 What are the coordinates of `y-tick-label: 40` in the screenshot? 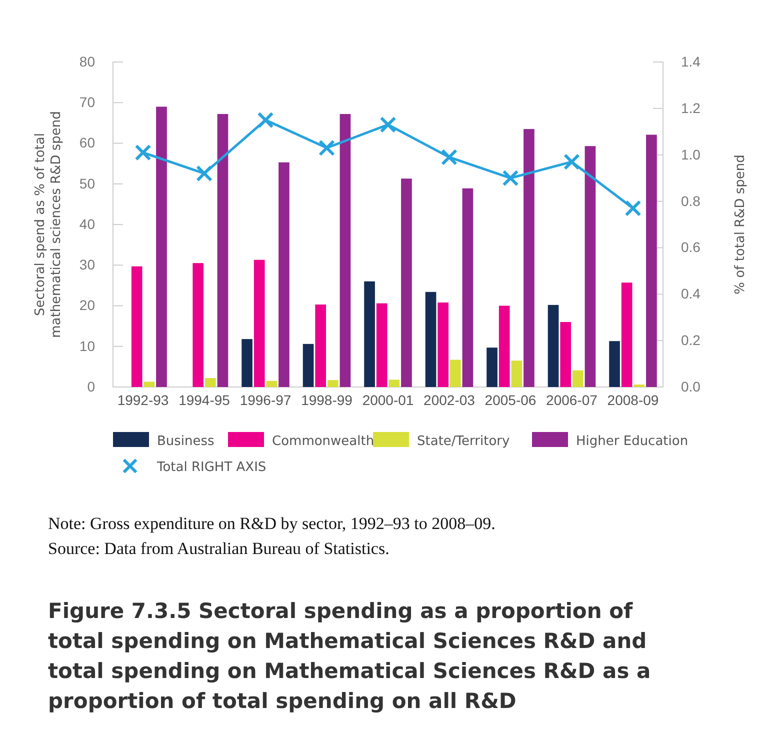 It's located at (87, 224).